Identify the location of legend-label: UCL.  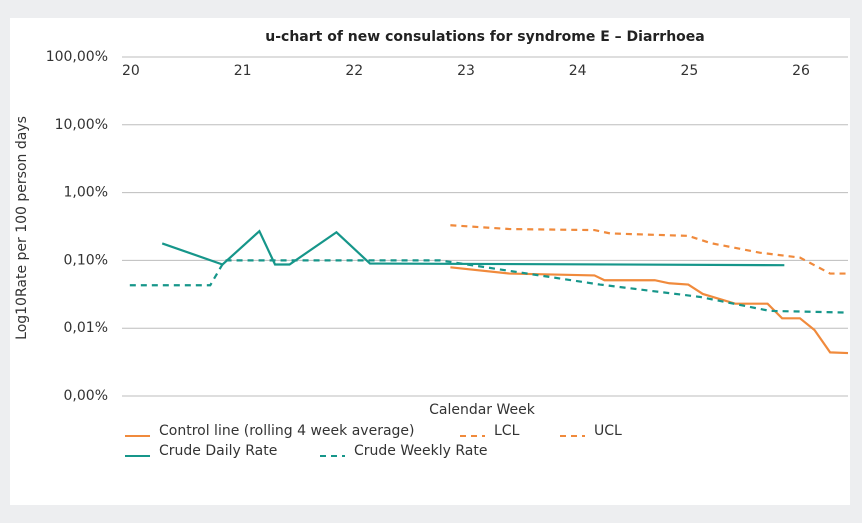
(608, 431).